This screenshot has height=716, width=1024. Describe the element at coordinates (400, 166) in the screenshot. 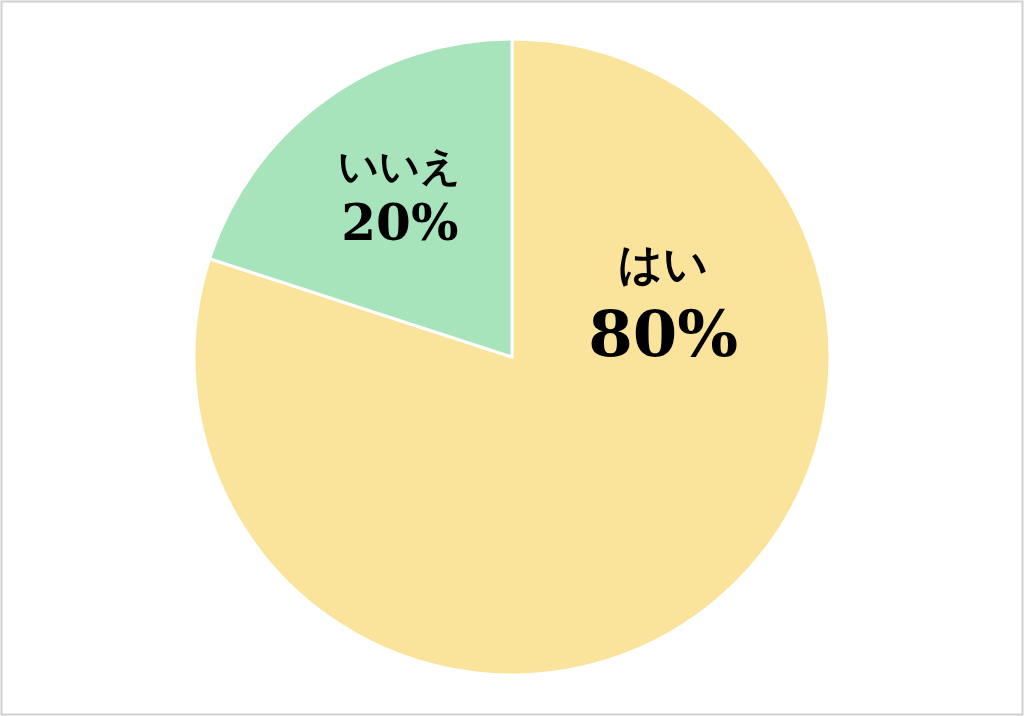

I see `slice-label: いいえ` at that location.